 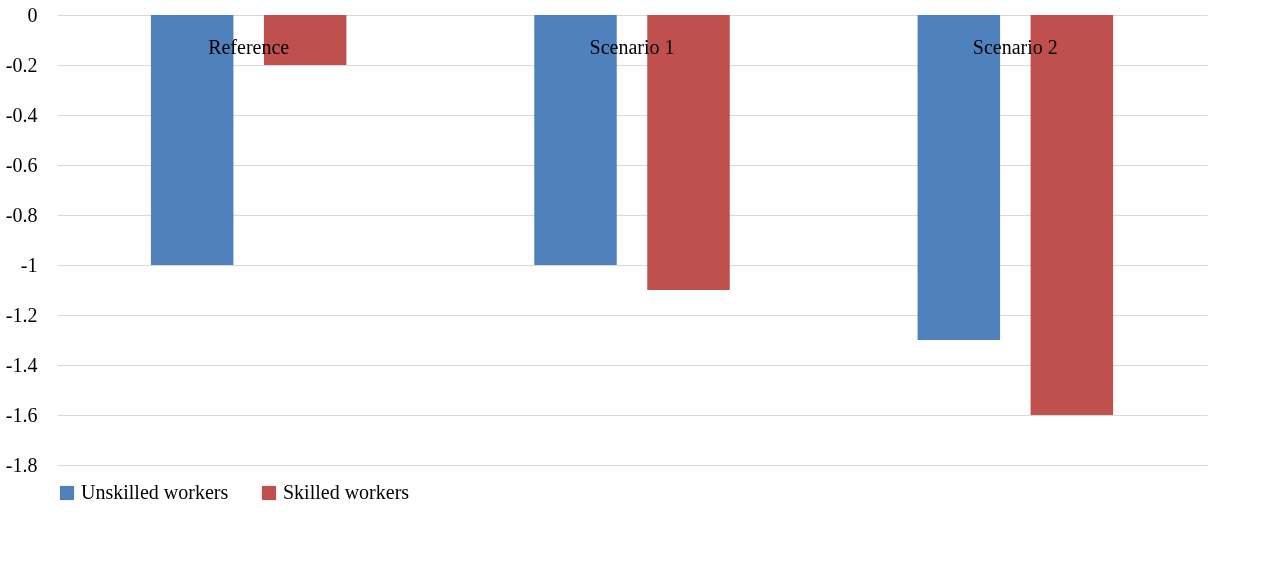 What do you see at coordinates (21, 464) in the screenshot?
I see `y-tick-label: -1.8` at bounding box center [21, 464].